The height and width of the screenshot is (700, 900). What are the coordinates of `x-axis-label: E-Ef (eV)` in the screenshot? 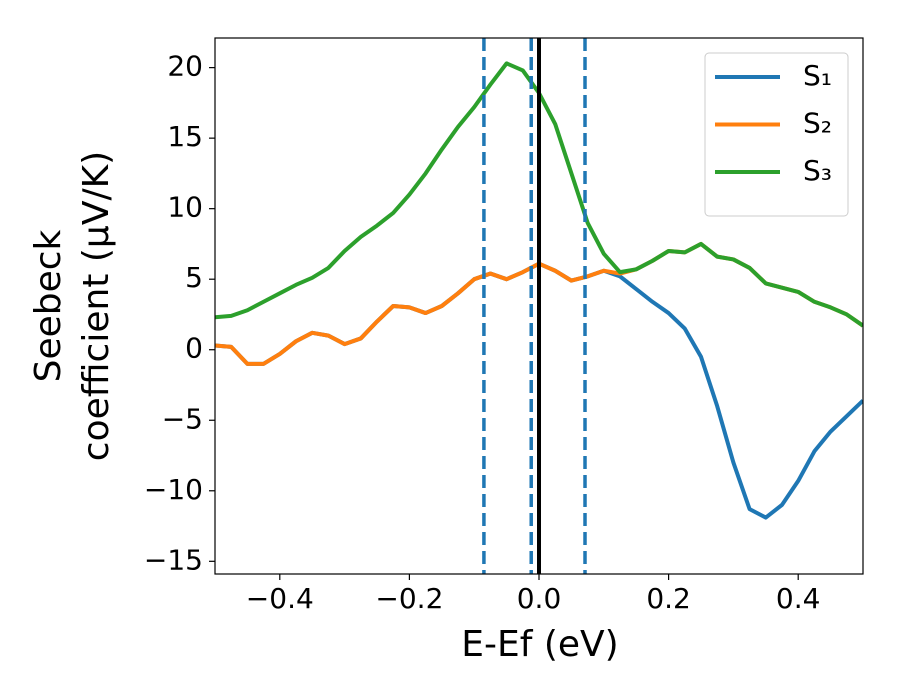 It's located at (539, 644).